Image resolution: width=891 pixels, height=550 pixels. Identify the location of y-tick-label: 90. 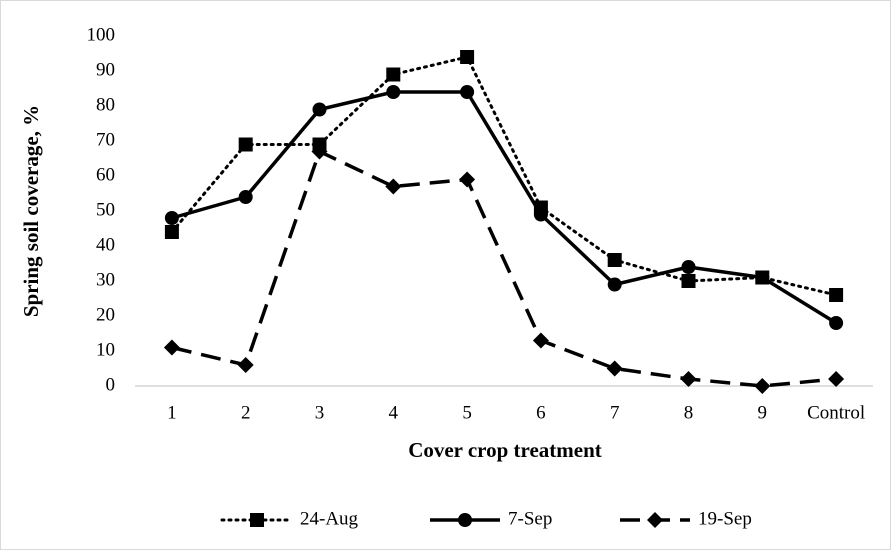
(105, 69).